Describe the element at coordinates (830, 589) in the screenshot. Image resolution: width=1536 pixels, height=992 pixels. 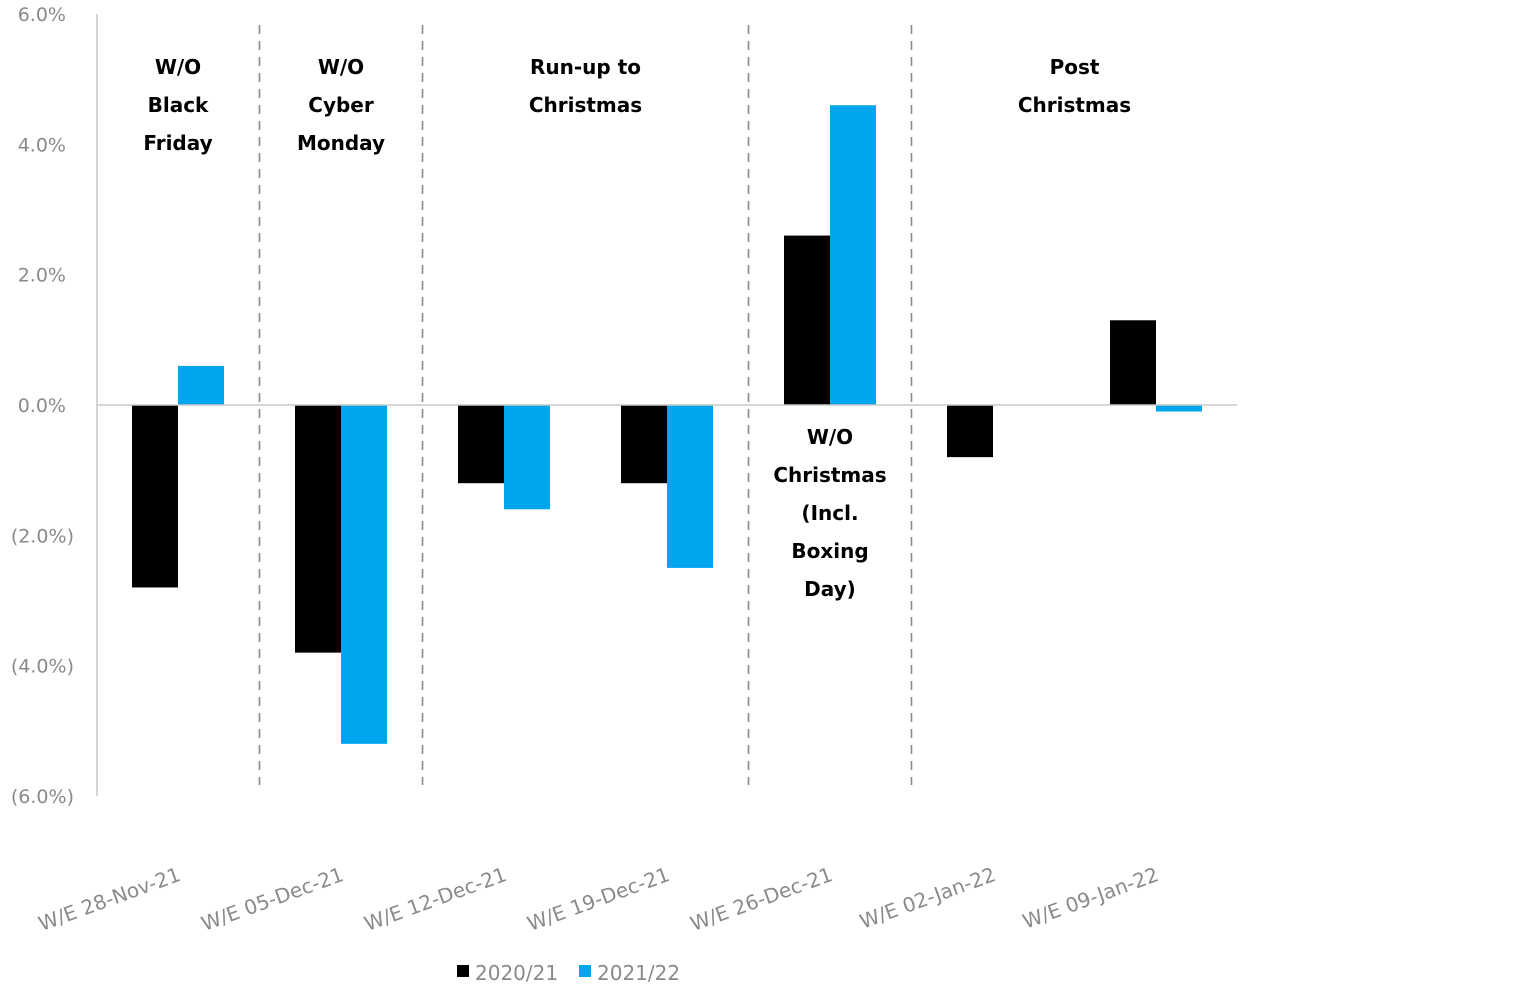
I see `annotation-line: Day)` at that location.